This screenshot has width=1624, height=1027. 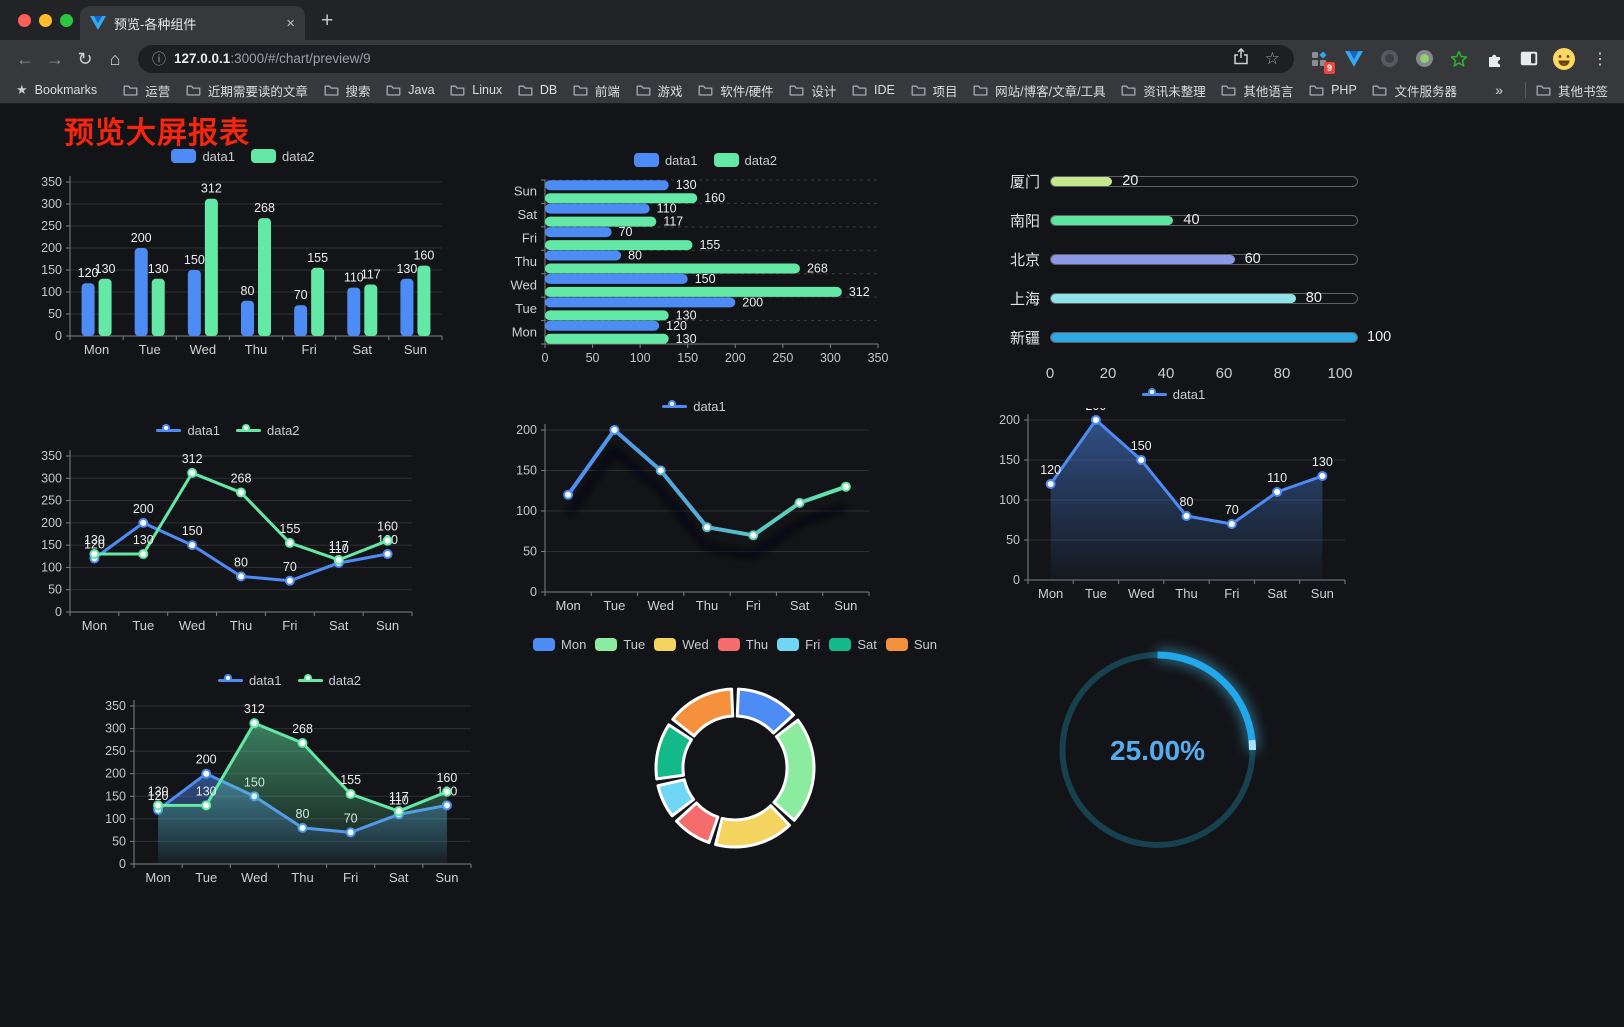 I want to click on bookmark-folder: 资讯未整理, so click(x=1163, y=90).